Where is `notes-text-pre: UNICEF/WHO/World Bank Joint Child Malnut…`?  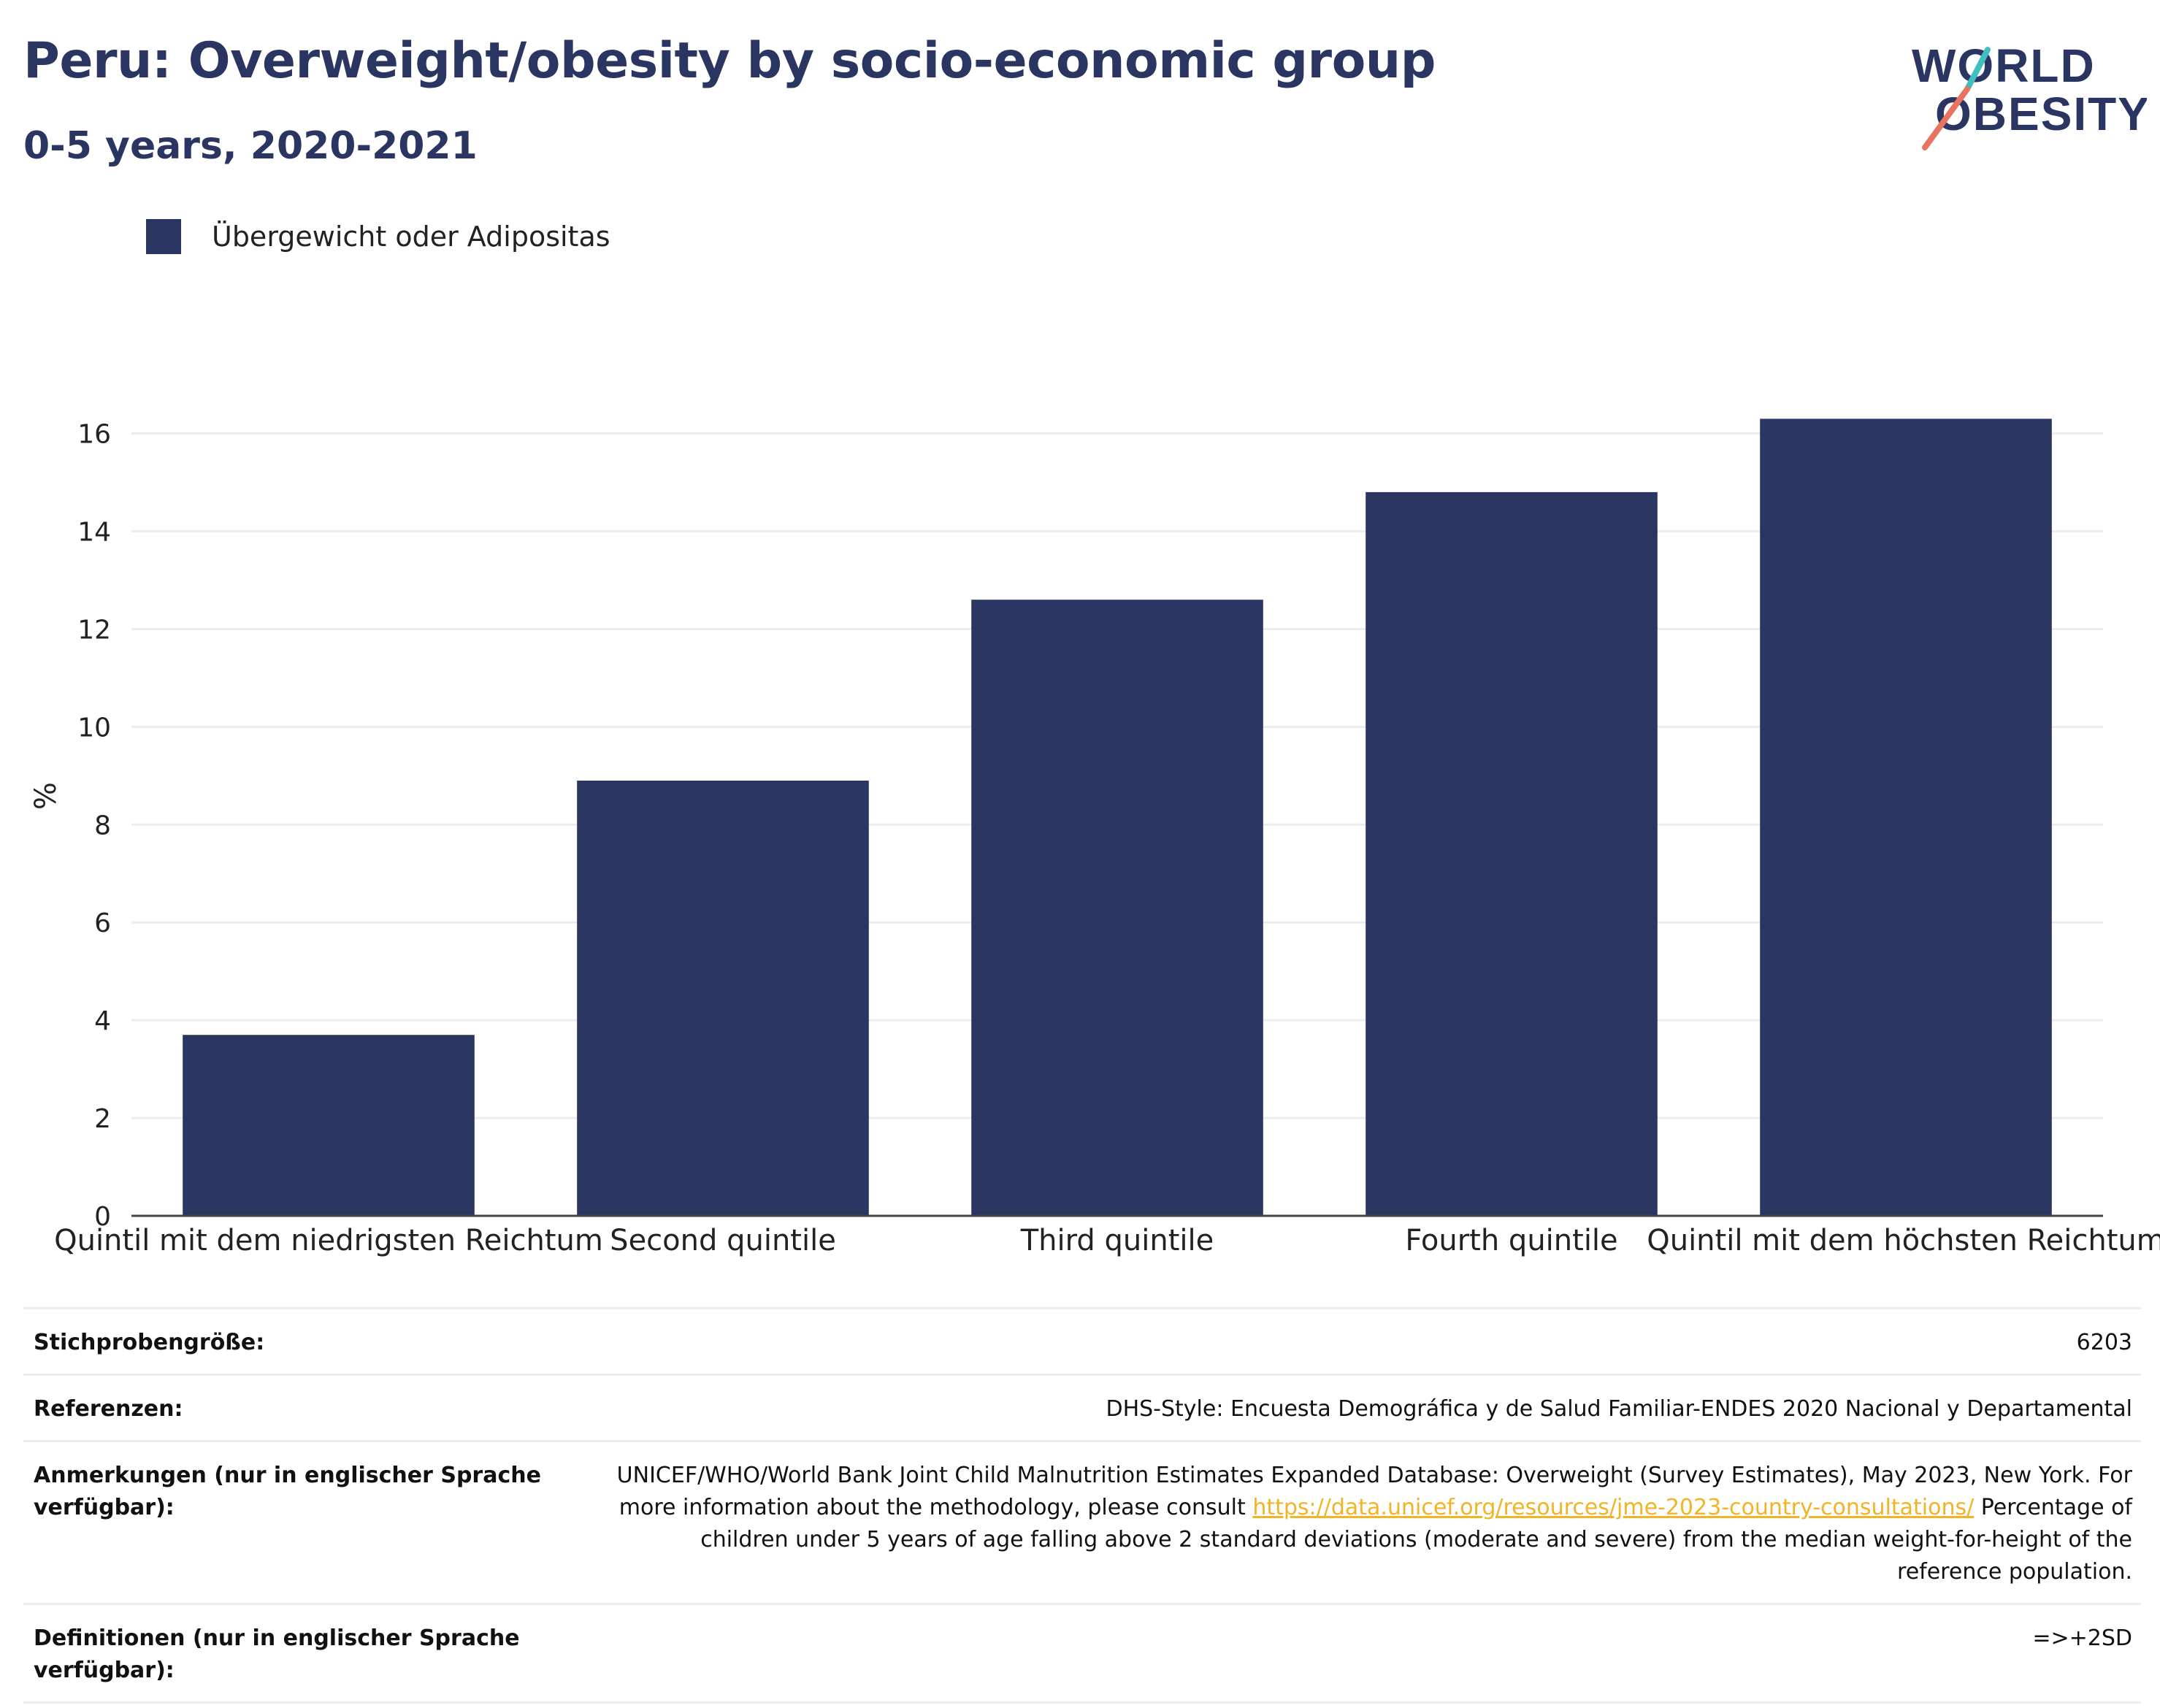
notes-text-pre: UNICEF/WHO/World Bank Joint Child Malnut… is located at coordinates (1374, 1491).